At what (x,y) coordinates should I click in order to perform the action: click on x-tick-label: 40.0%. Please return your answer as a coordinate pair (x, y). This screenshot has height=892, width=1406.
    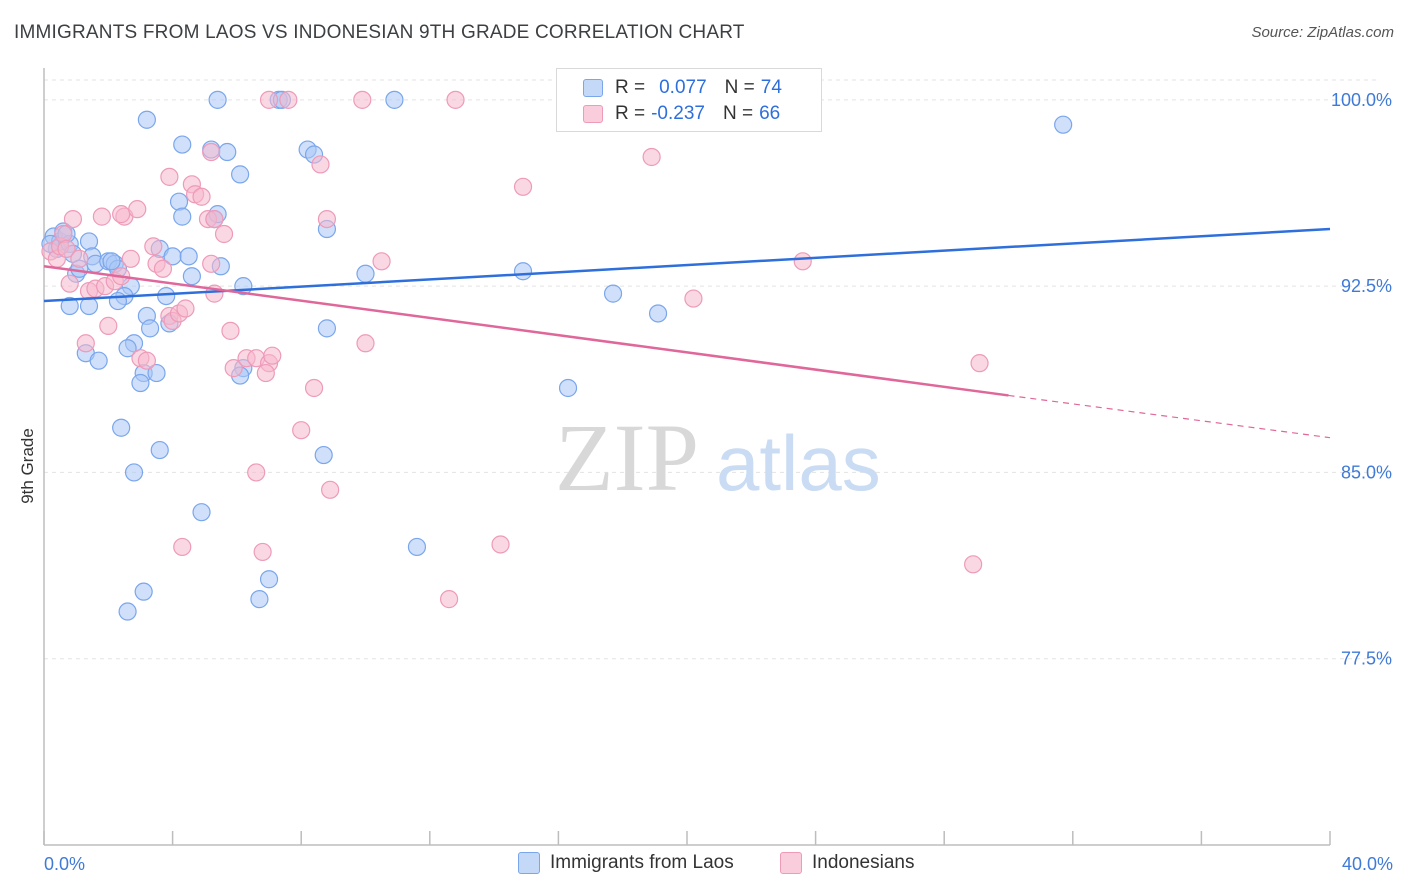
    Looking at the image, I should click on (1367, 864).